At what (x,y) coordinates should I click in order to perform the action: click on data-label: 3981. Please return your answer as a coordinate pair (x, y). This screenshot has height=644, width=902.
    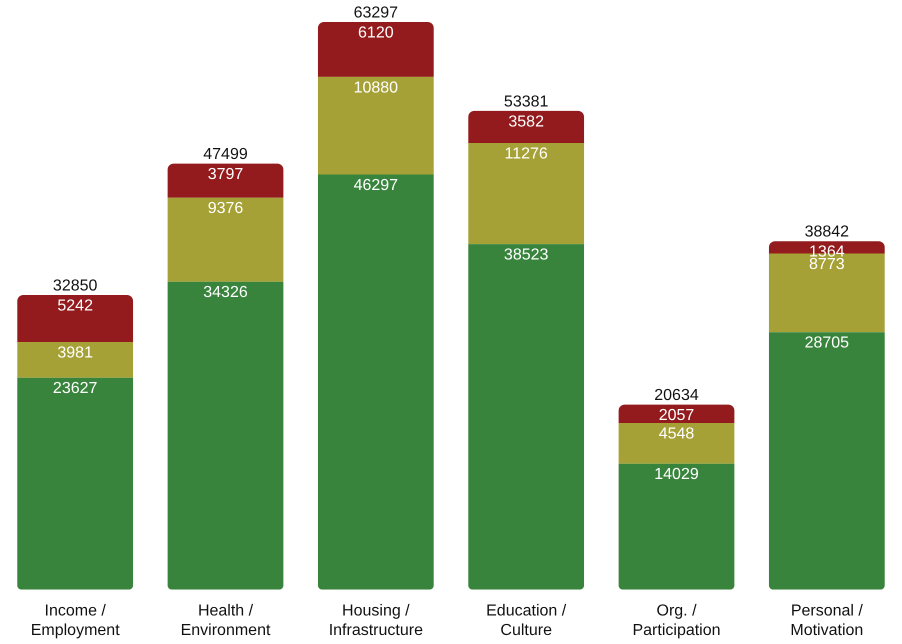
    Looking at the image, I should click on (75, 353).